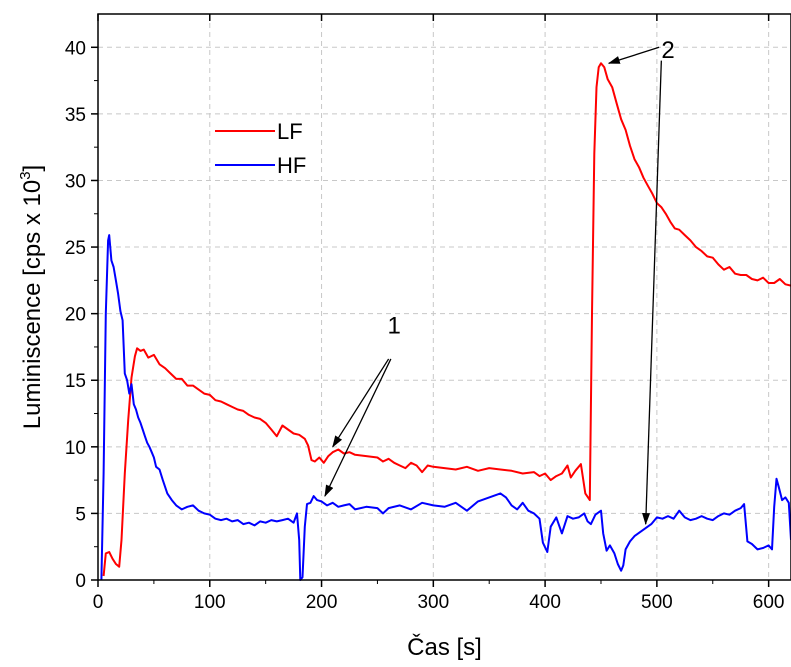  What do you see at coordinates (210, 602) in the screenshot?
I see `x-tick-label: 100` at bounding box center [210, 602].